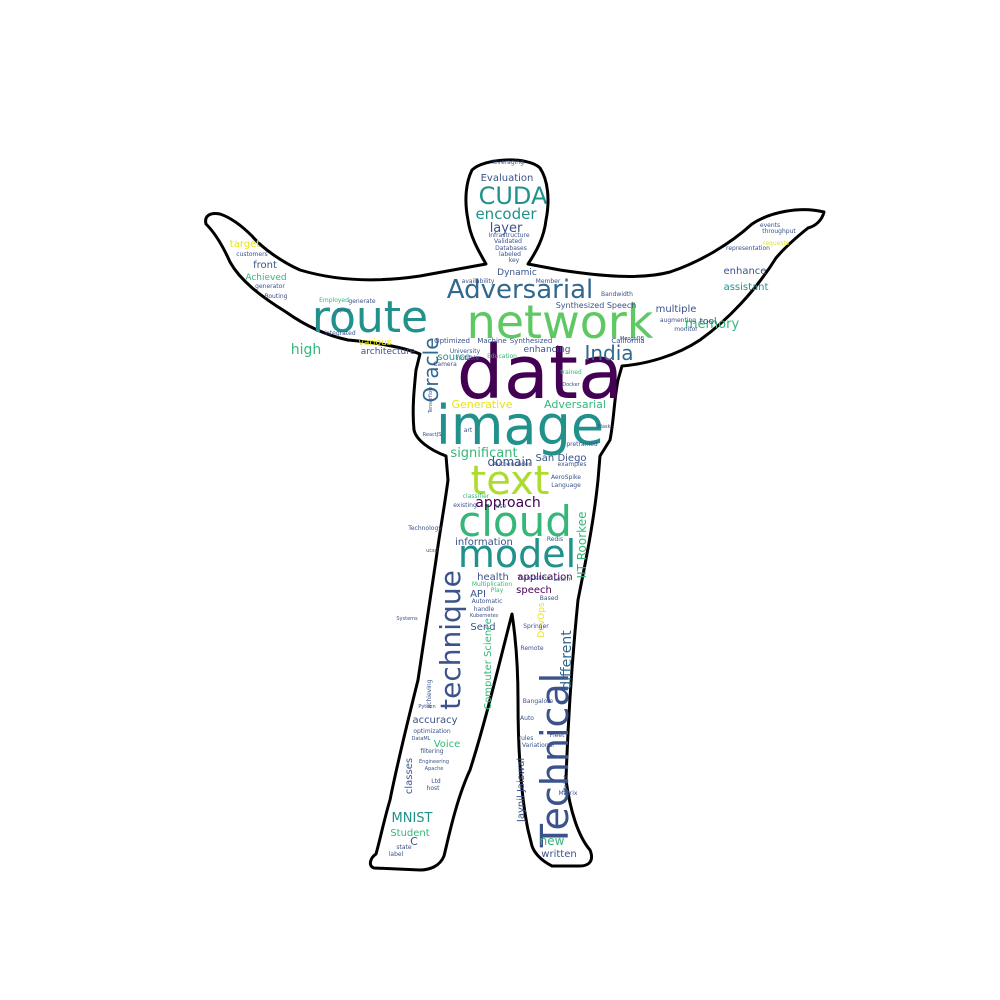 The image size is (1000, 1000). Describe the element at coordinates (484, 616) in the screenshot. I see `cloud-word: Kubernetes` at that location.